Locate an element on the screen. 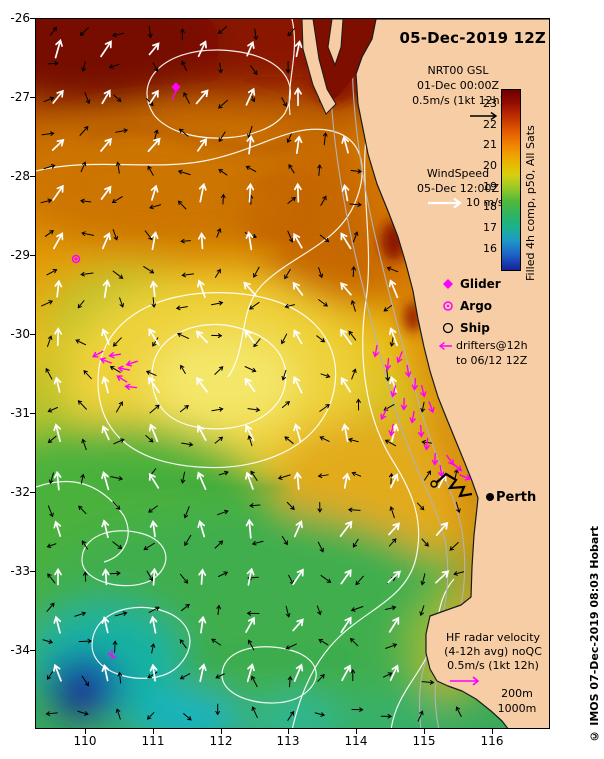 Image resolution: width=604 pixels, height=759 pixels. gsl-scale-arrow is located at coordinates (484, 116).